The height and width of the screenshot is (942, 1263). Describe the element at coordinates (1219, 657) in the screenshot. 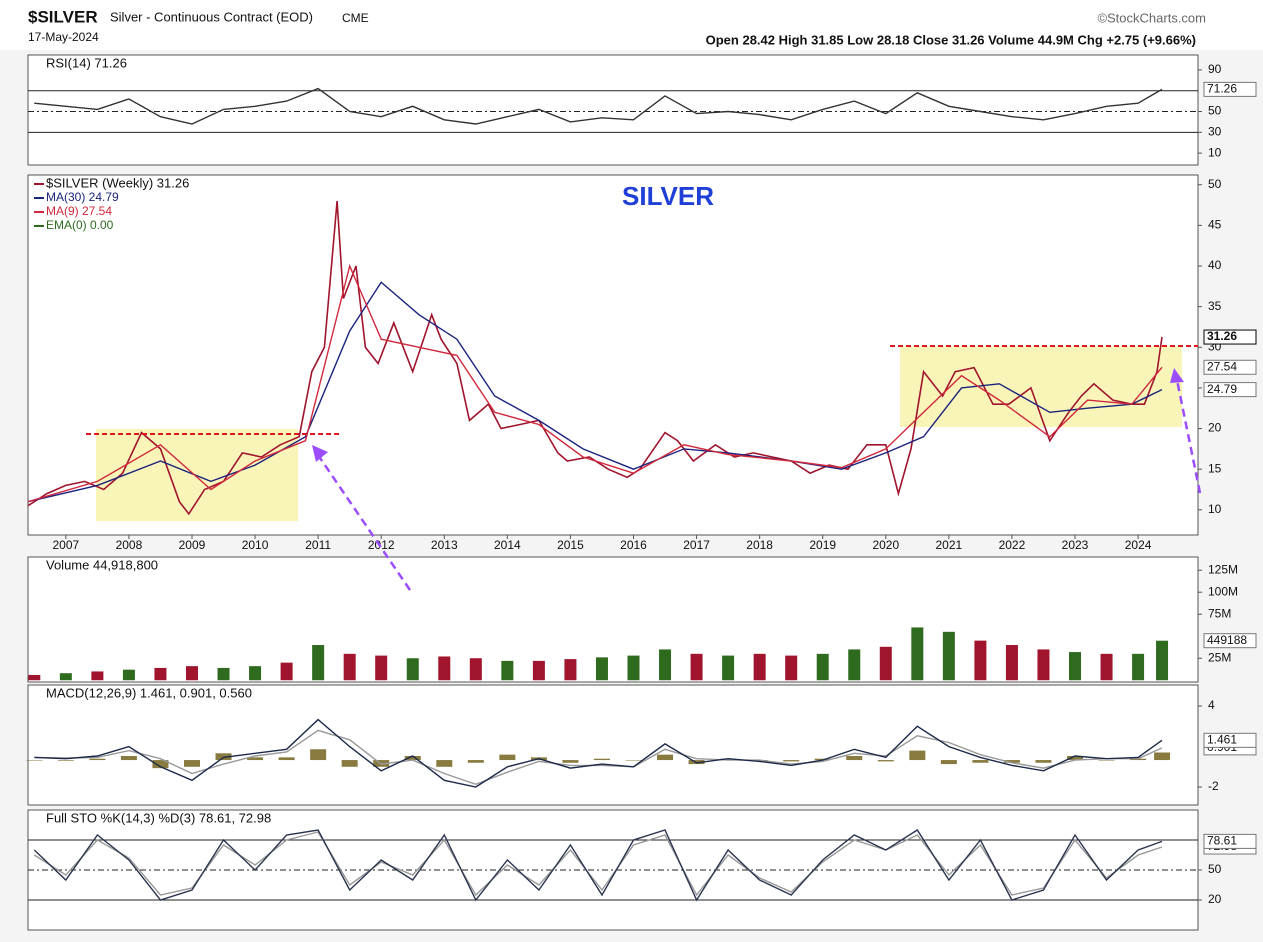

I see `y-tick-label: 25M` at that location.